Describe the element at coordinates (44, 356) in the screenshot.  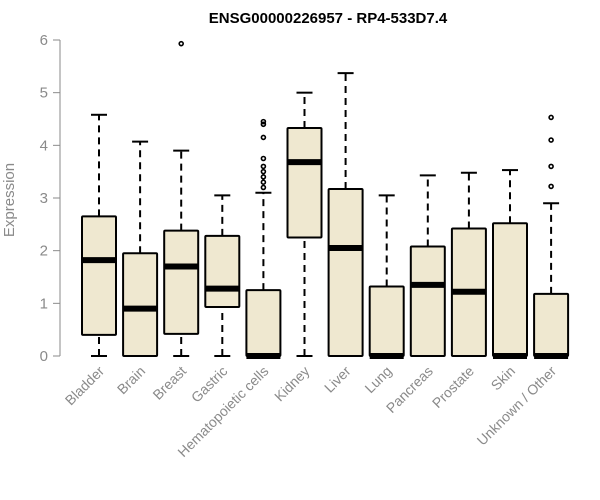
I see `y-tick-label: 0` at that location.